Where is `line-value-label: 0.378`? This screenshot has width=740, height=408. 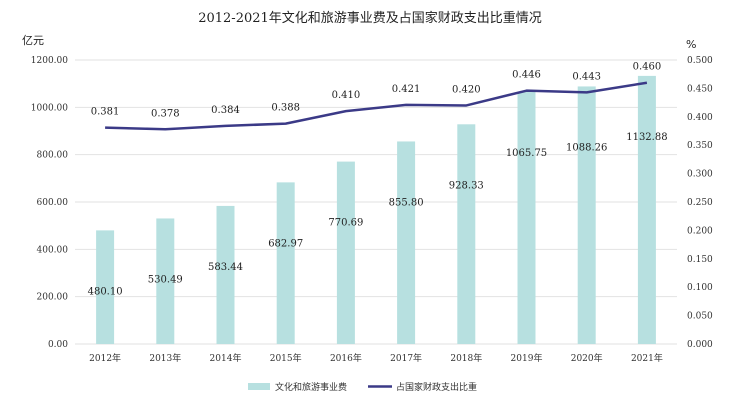
line-value-label: 0.378 is located at coordinates (165, 113).